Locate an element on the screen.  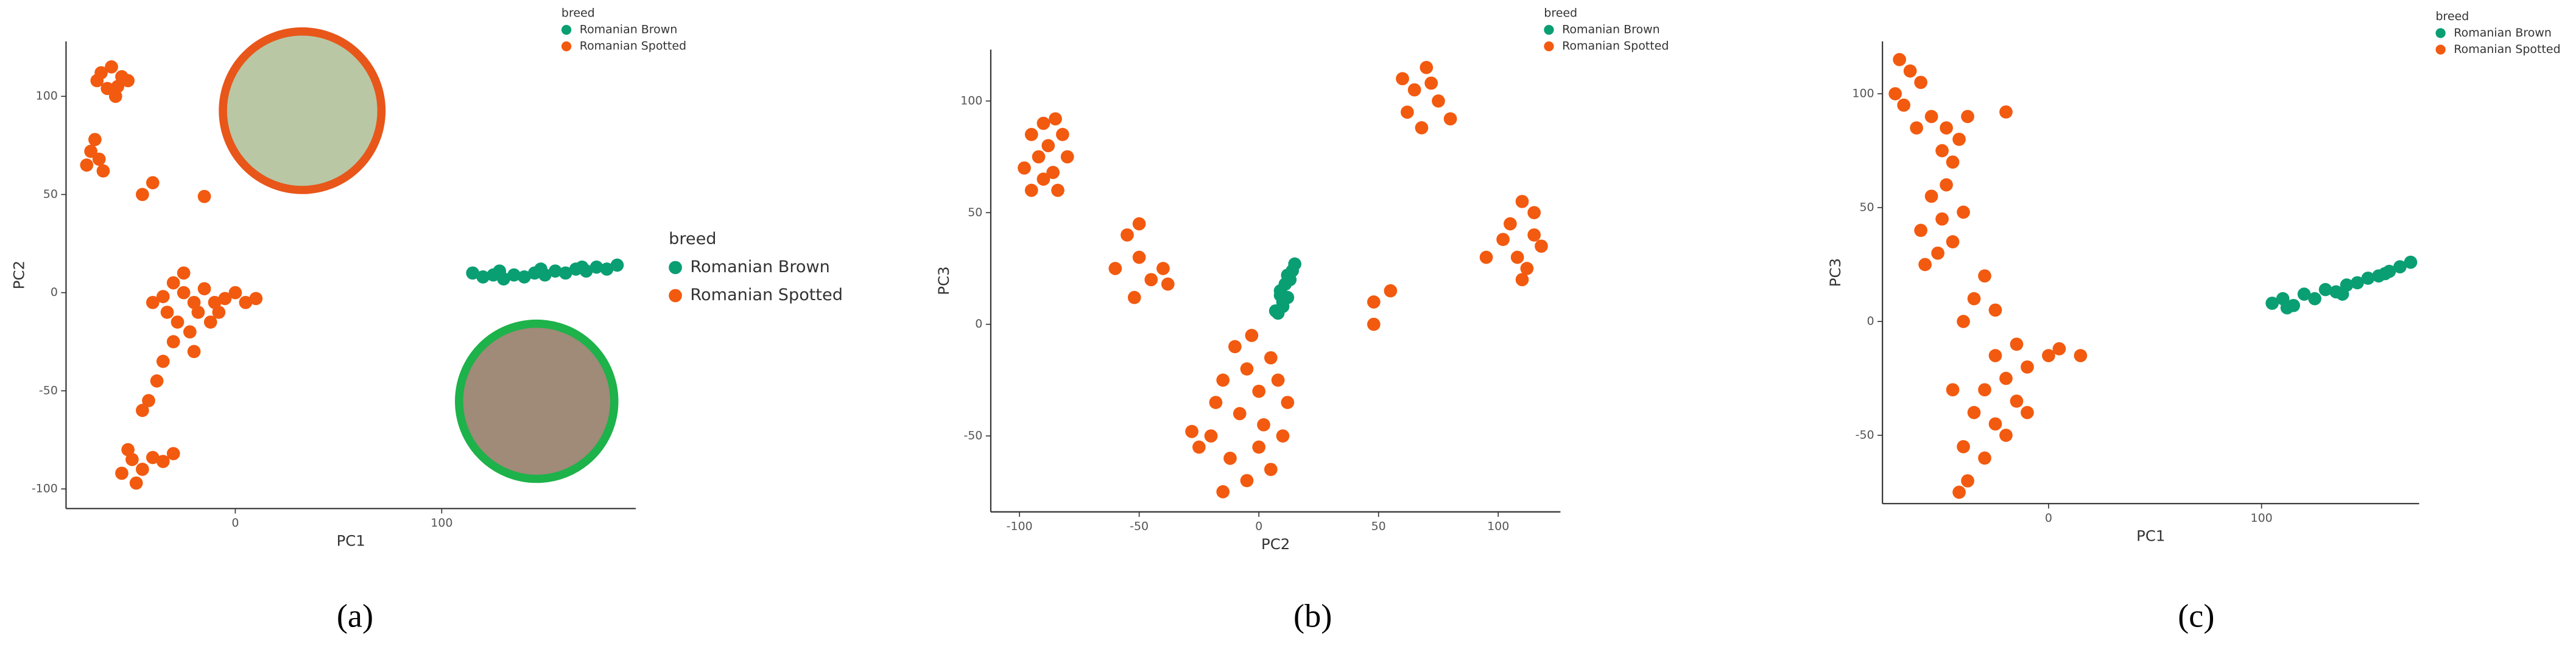
x-axis-label: PC1 is located at coordinates (2150, 535).